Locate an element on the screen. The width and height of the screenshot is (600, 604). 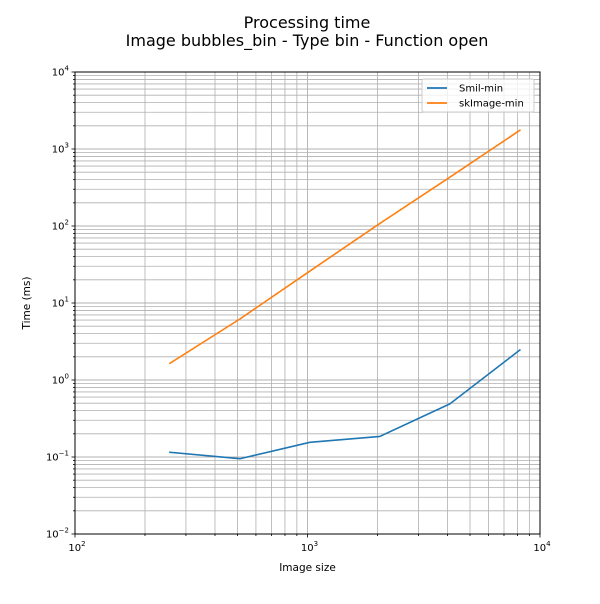
y-tick-label: 10³ is located at coordinates (60, 149).